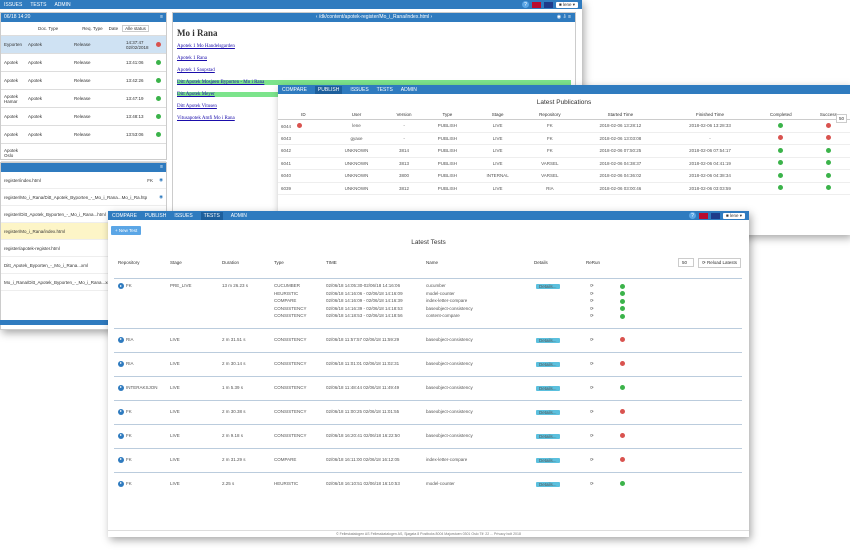 Image resolution: width=850 pixels, height=550 pixels. What do you see at coordinates (48, 28) in the screenshot?
I see `doc-type-filter: Doc. Type` at bounding box center [48, 28].